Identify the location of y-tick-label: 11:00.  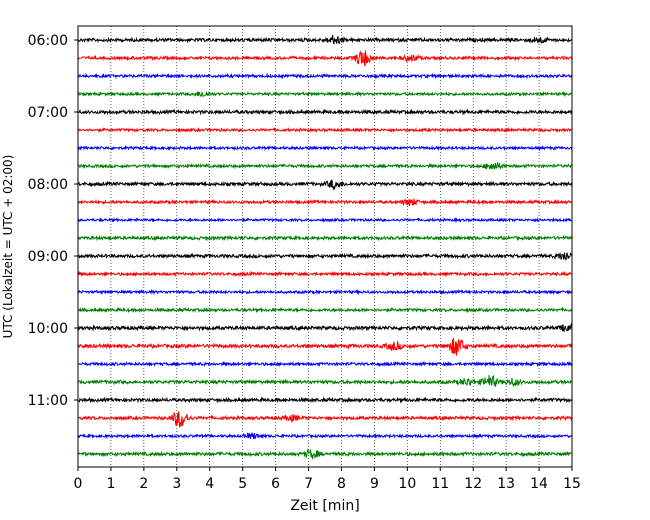
(48, 401).